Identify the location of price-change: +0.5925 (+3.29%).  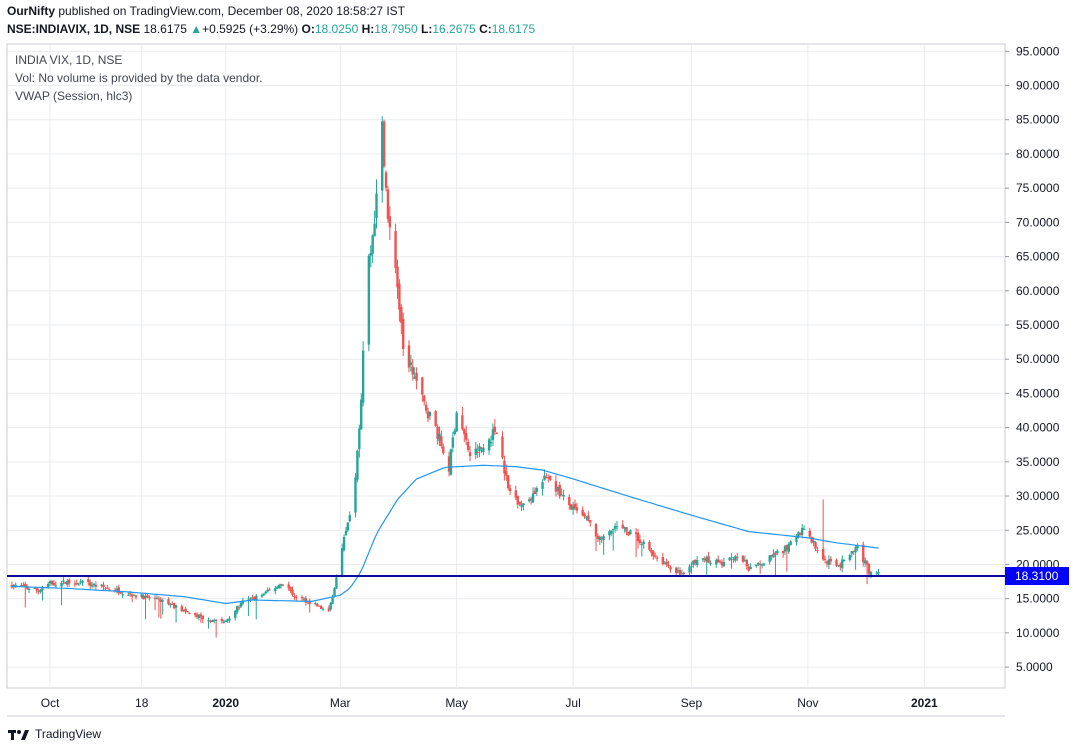
(250, 29).